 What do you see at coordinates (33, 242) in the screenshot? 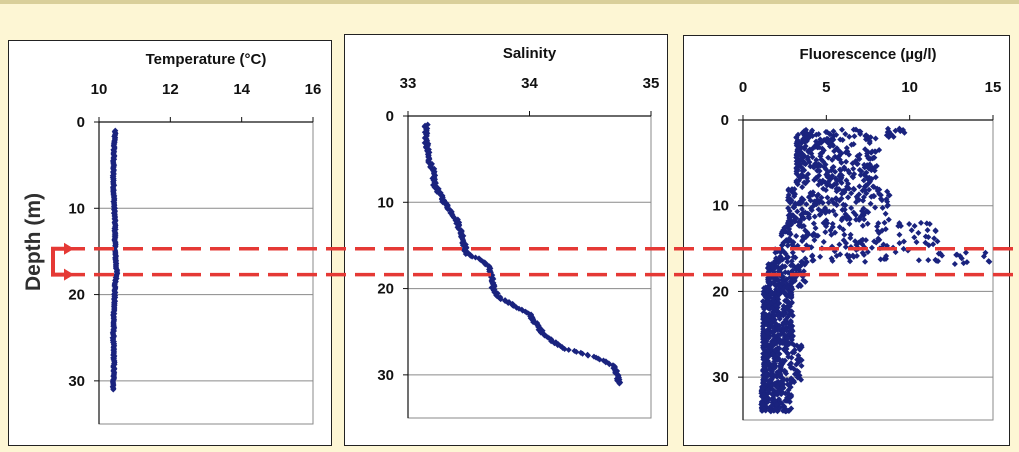
I see `depth-axis-label: Depth (m)` at bounding box center [33, 242].